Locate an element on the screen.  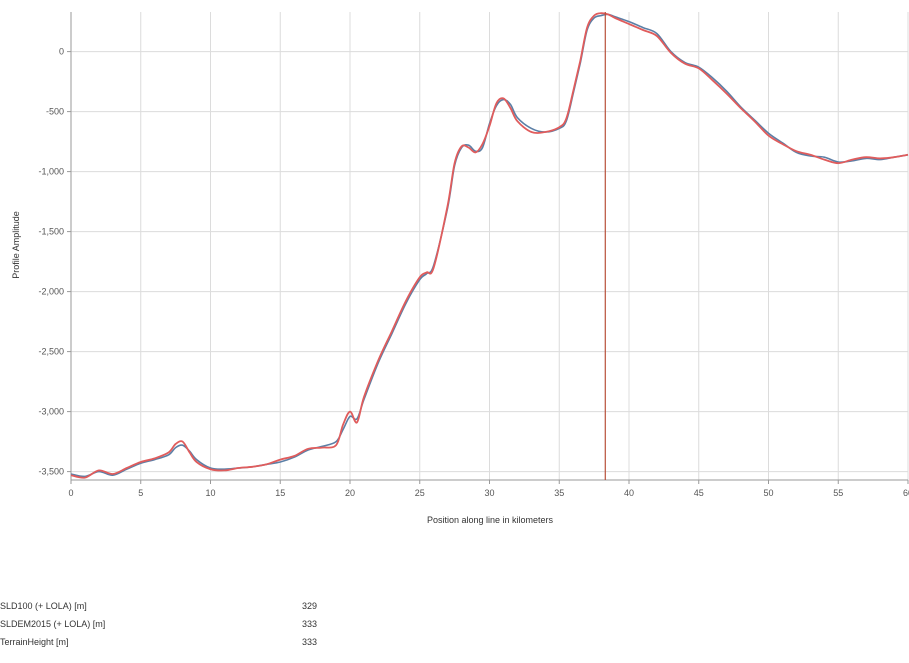
readout-name: TerrainHeight [m] is located at coordinates (34, 642).